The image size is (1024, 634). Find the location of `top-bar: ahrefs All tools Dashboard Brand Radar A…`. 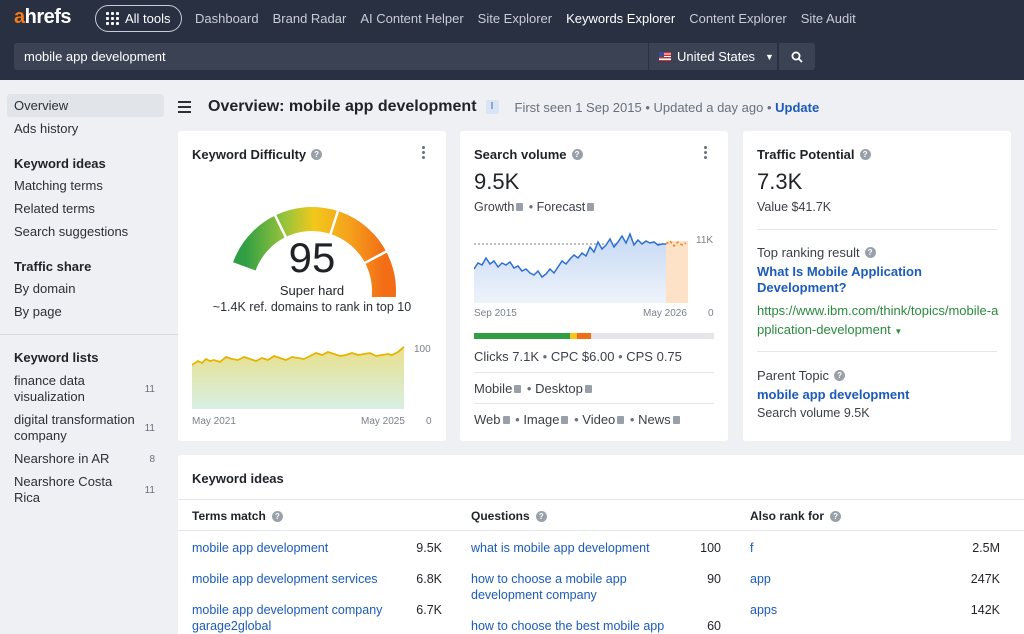

top-bar: ahrefs All tools Dashboard Brand Radar A… is located at coordinates (512, 40).